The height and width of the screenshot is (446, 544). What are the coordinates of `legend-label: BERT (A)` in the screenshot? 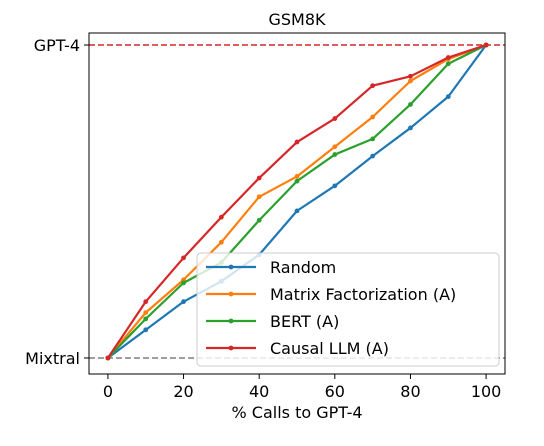 It's located at (304, 321).